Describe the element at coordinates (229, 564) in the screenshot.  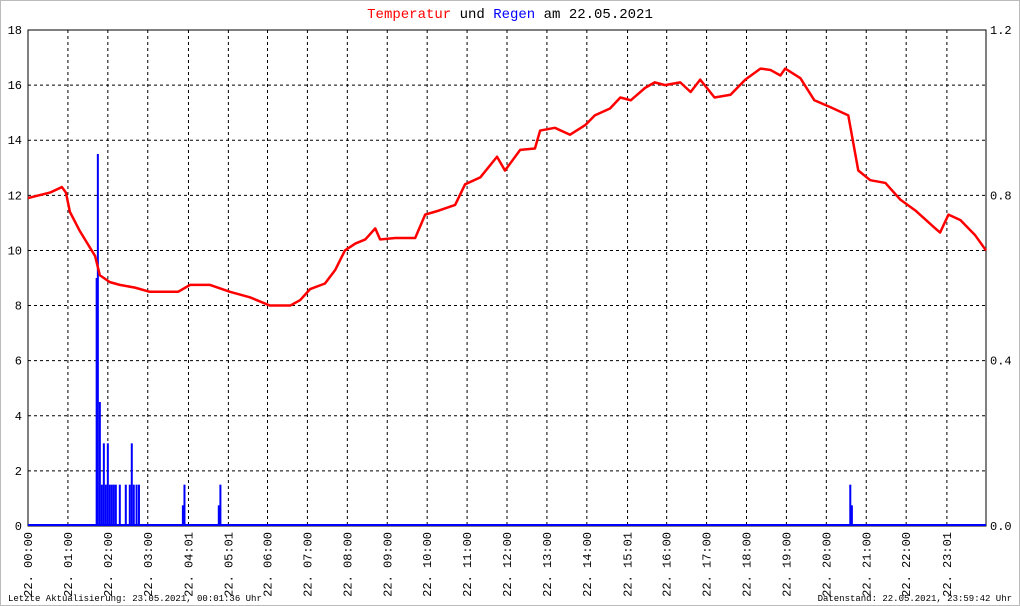
I see `x-tick-label: 22. 05:01` at that location.